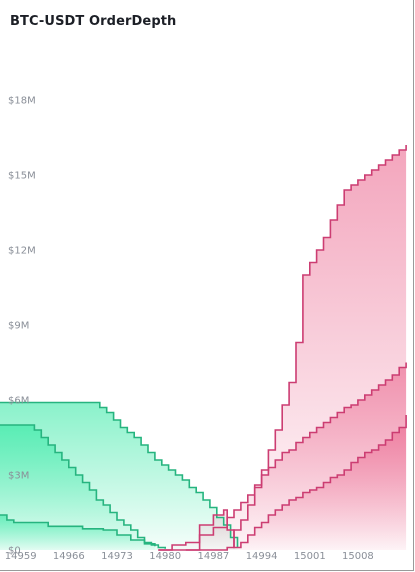 This screenshot has height=572, width=415. I want to click on x-tick-label: 15001, so click(310, 556).